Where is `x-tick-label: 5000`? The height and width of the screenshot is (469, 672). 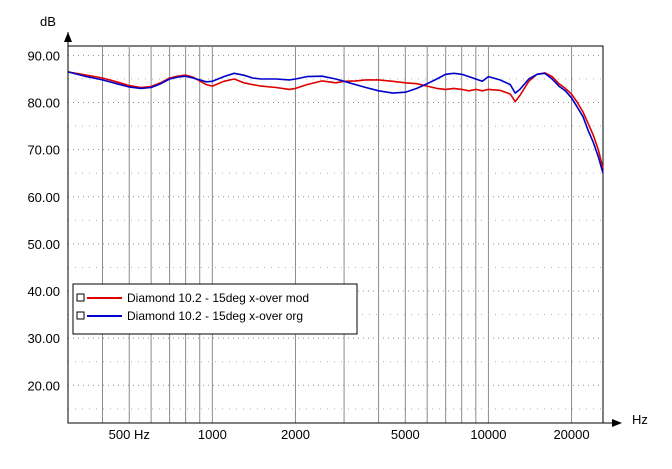
x-tick-label: 5000 is located at coordinates (405, 434).